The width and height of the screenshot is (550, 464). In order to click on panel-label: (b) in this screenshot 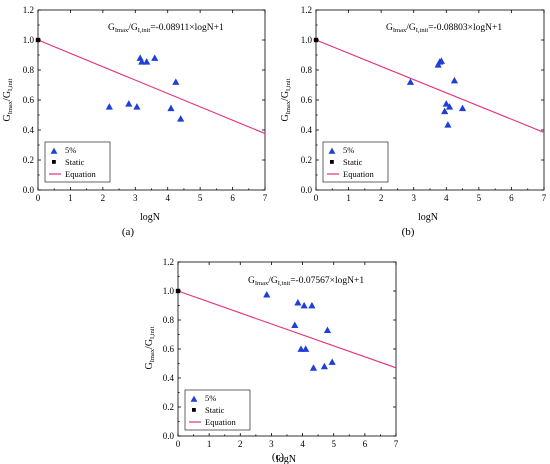, I will do `click(408, 232)`.